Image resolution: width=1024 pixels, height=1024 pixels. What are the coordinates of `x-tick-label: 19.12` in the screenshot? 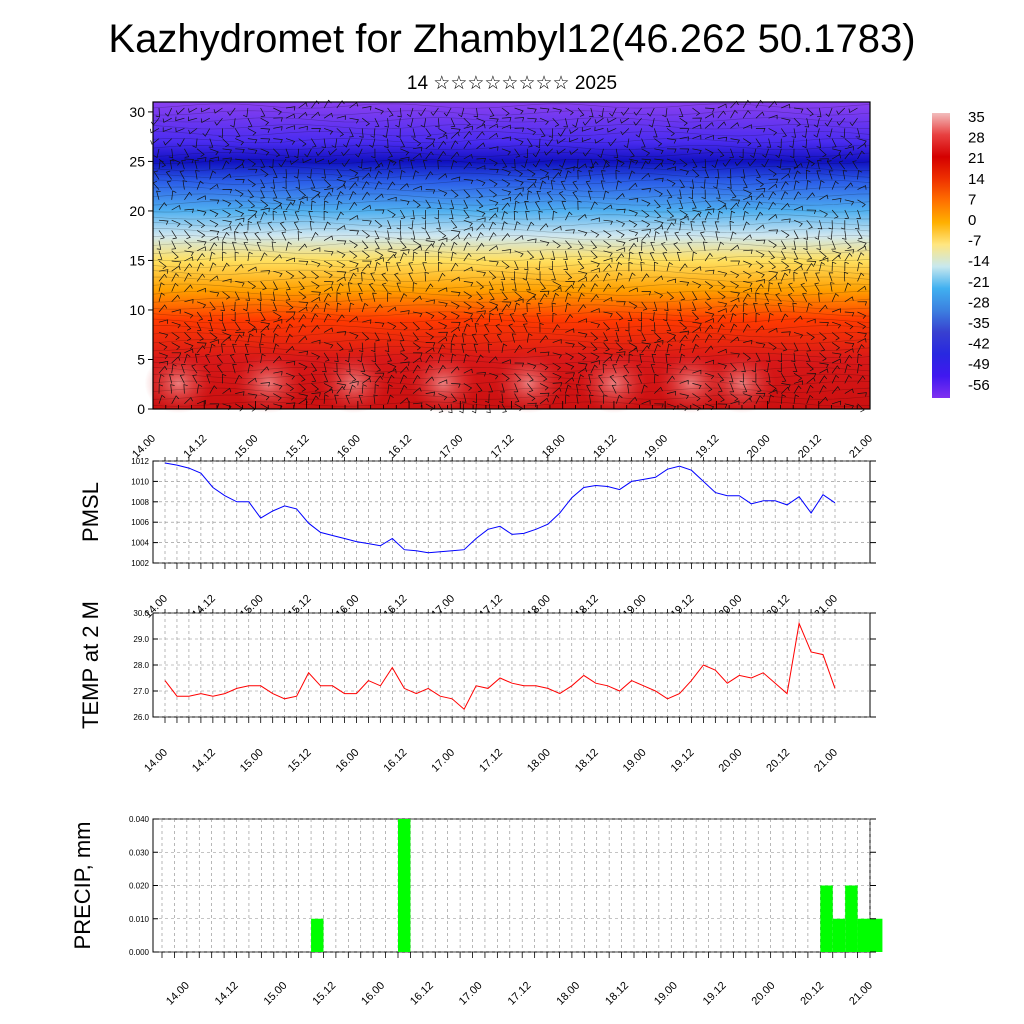 It's located at (708, 447).